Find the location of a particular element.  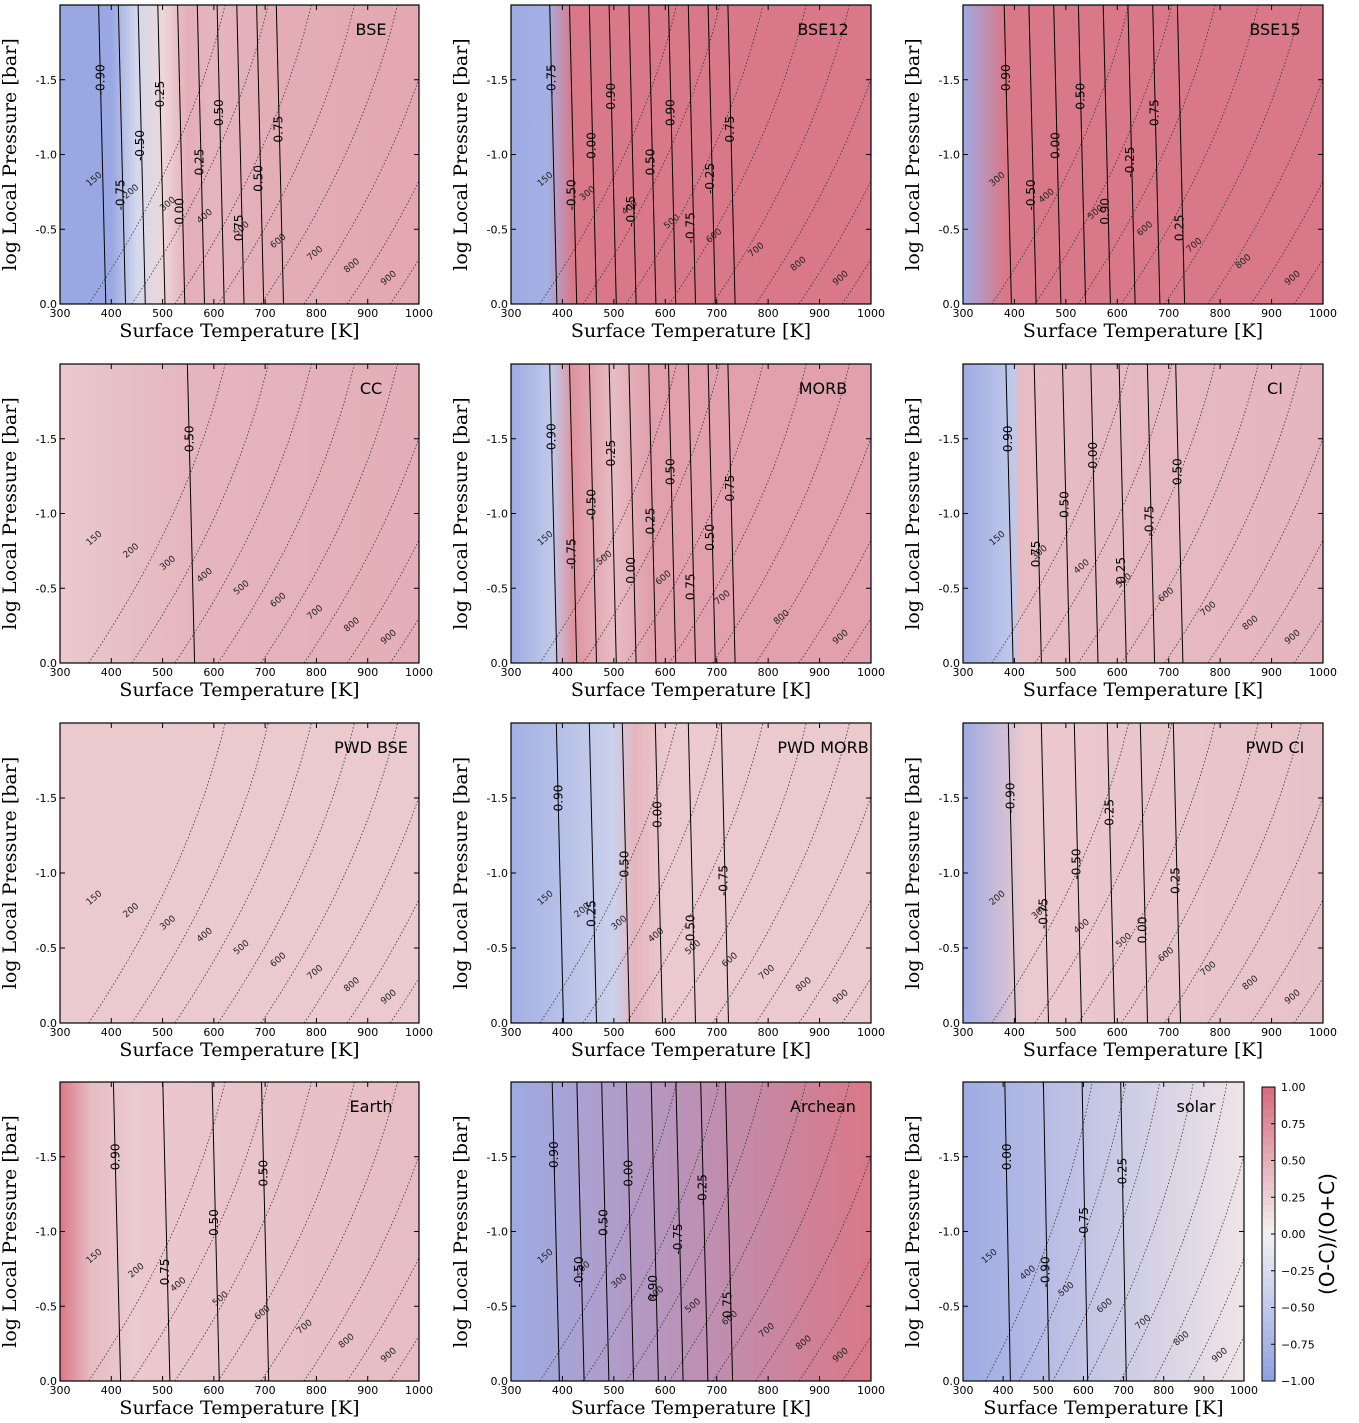

contour-label: 0.25 is located at coordinates (591, 913).